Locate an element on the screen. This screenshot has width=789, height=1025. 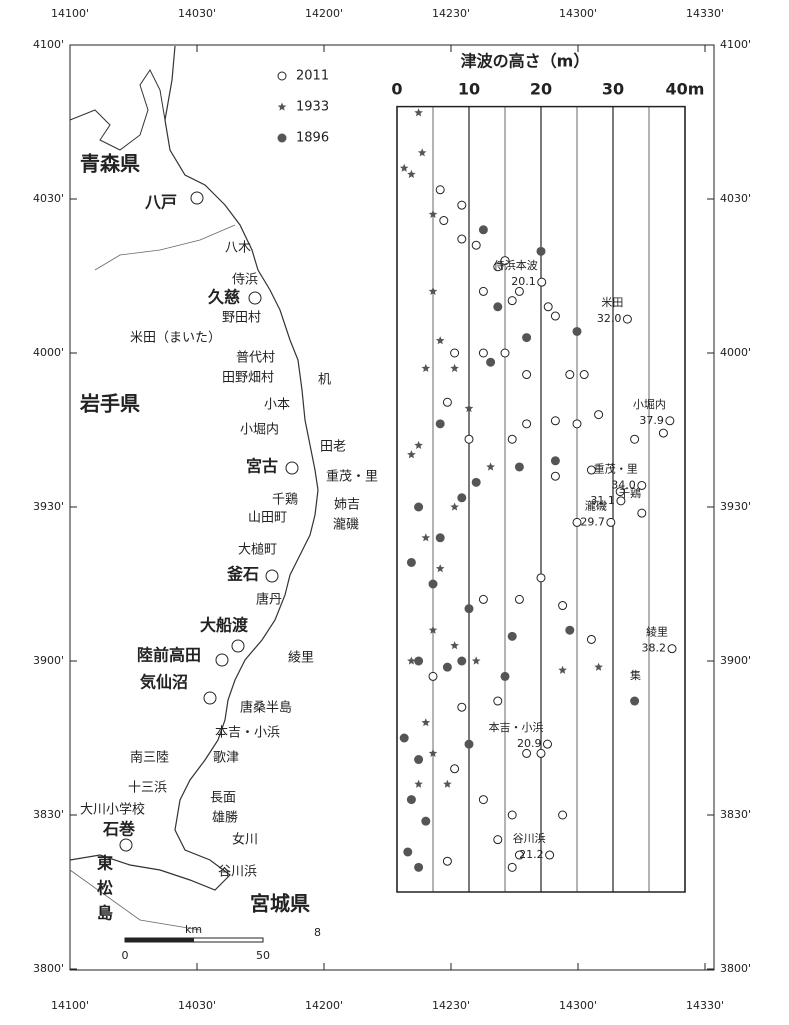
annotation-label: 重茂・里 is located at coordinates (616, 468).